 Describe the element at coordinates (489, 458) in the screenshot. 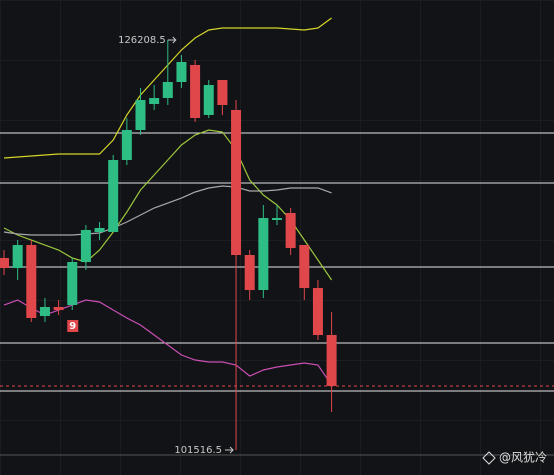

I see `watermark-icon` at that location.